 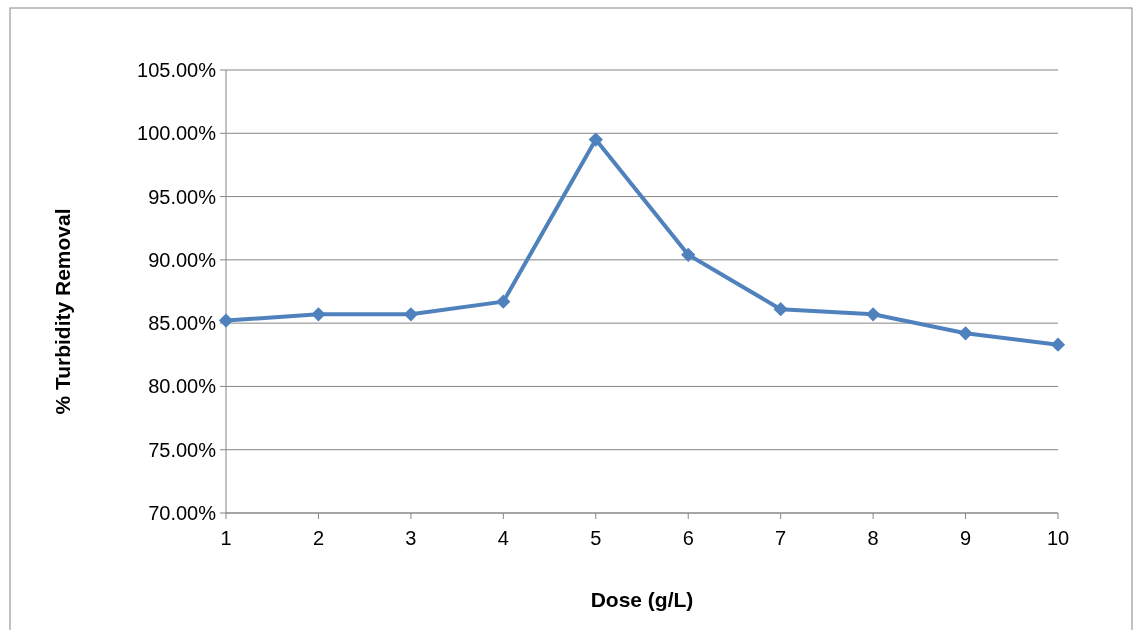 I want to click on y-tick-label: 75.00%, so click(x=182, y=449).